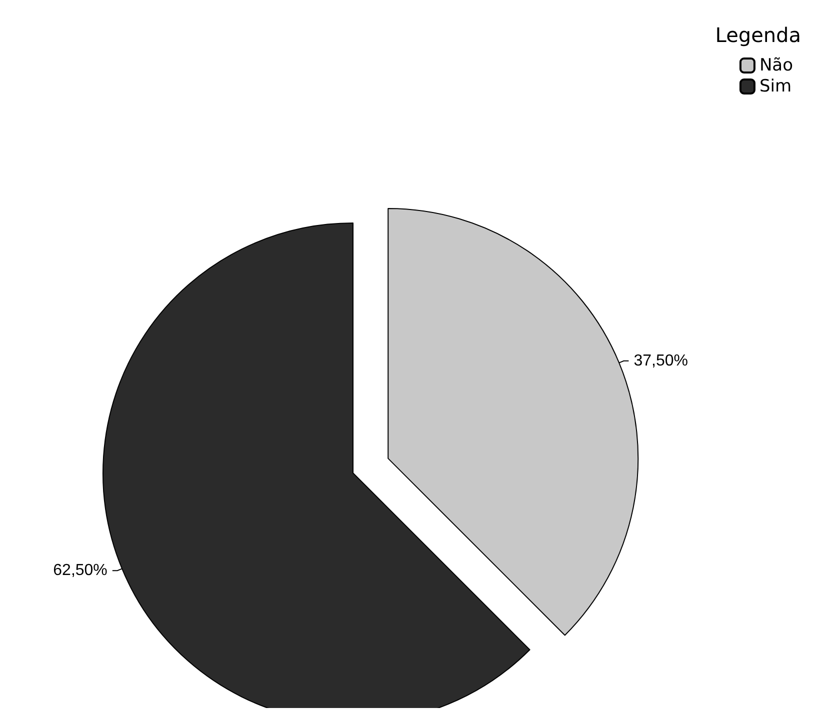  Describe the element at coordinates (661, 361) in the screenshot. I see `data-label: 37,50%` at that location.